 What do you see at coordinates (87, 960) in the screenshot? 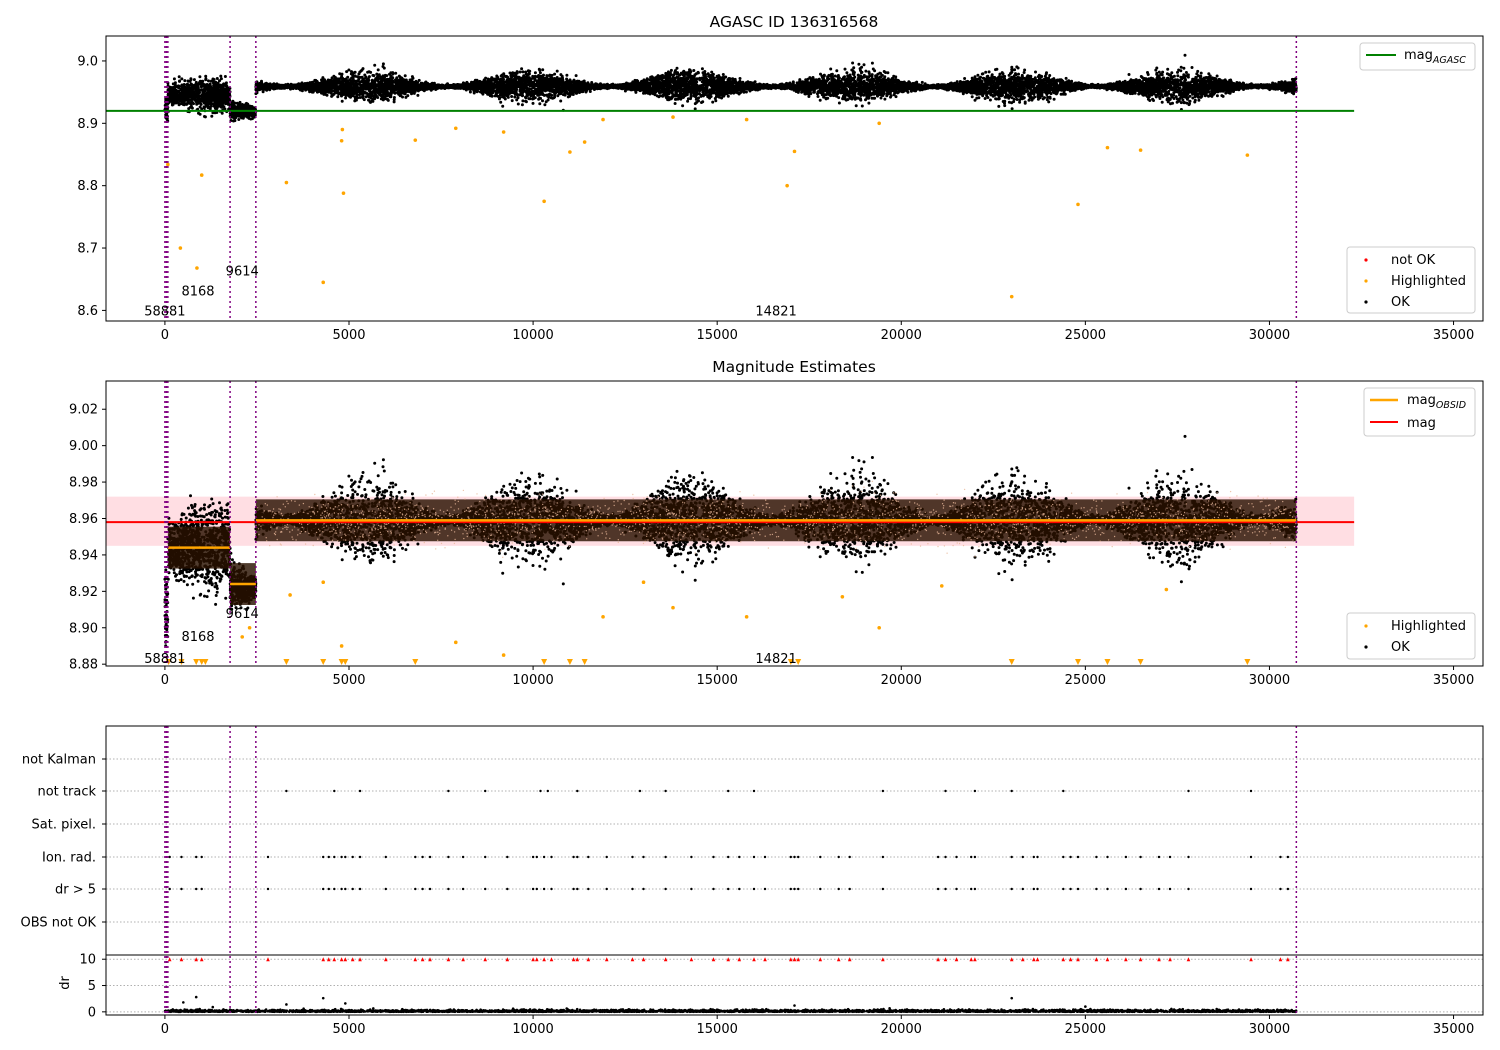
I see `y-tick-label: 10` at bounding box center [87, 960].